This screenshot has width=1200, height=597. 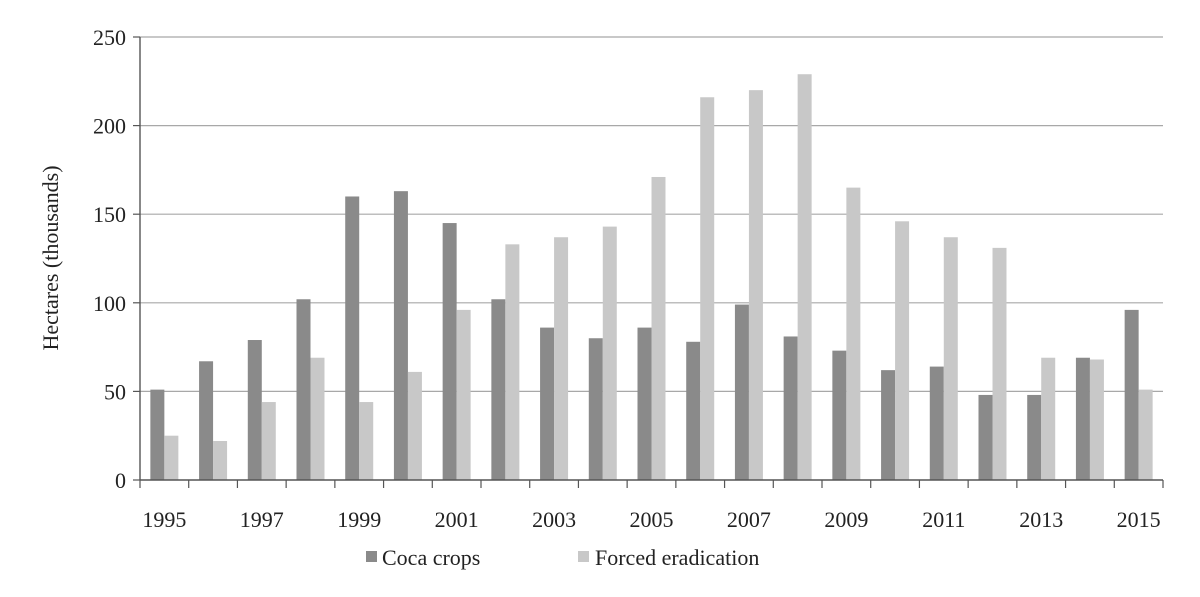 I want to click on bar-coca-crops-2012, so click(x=985, y=437).